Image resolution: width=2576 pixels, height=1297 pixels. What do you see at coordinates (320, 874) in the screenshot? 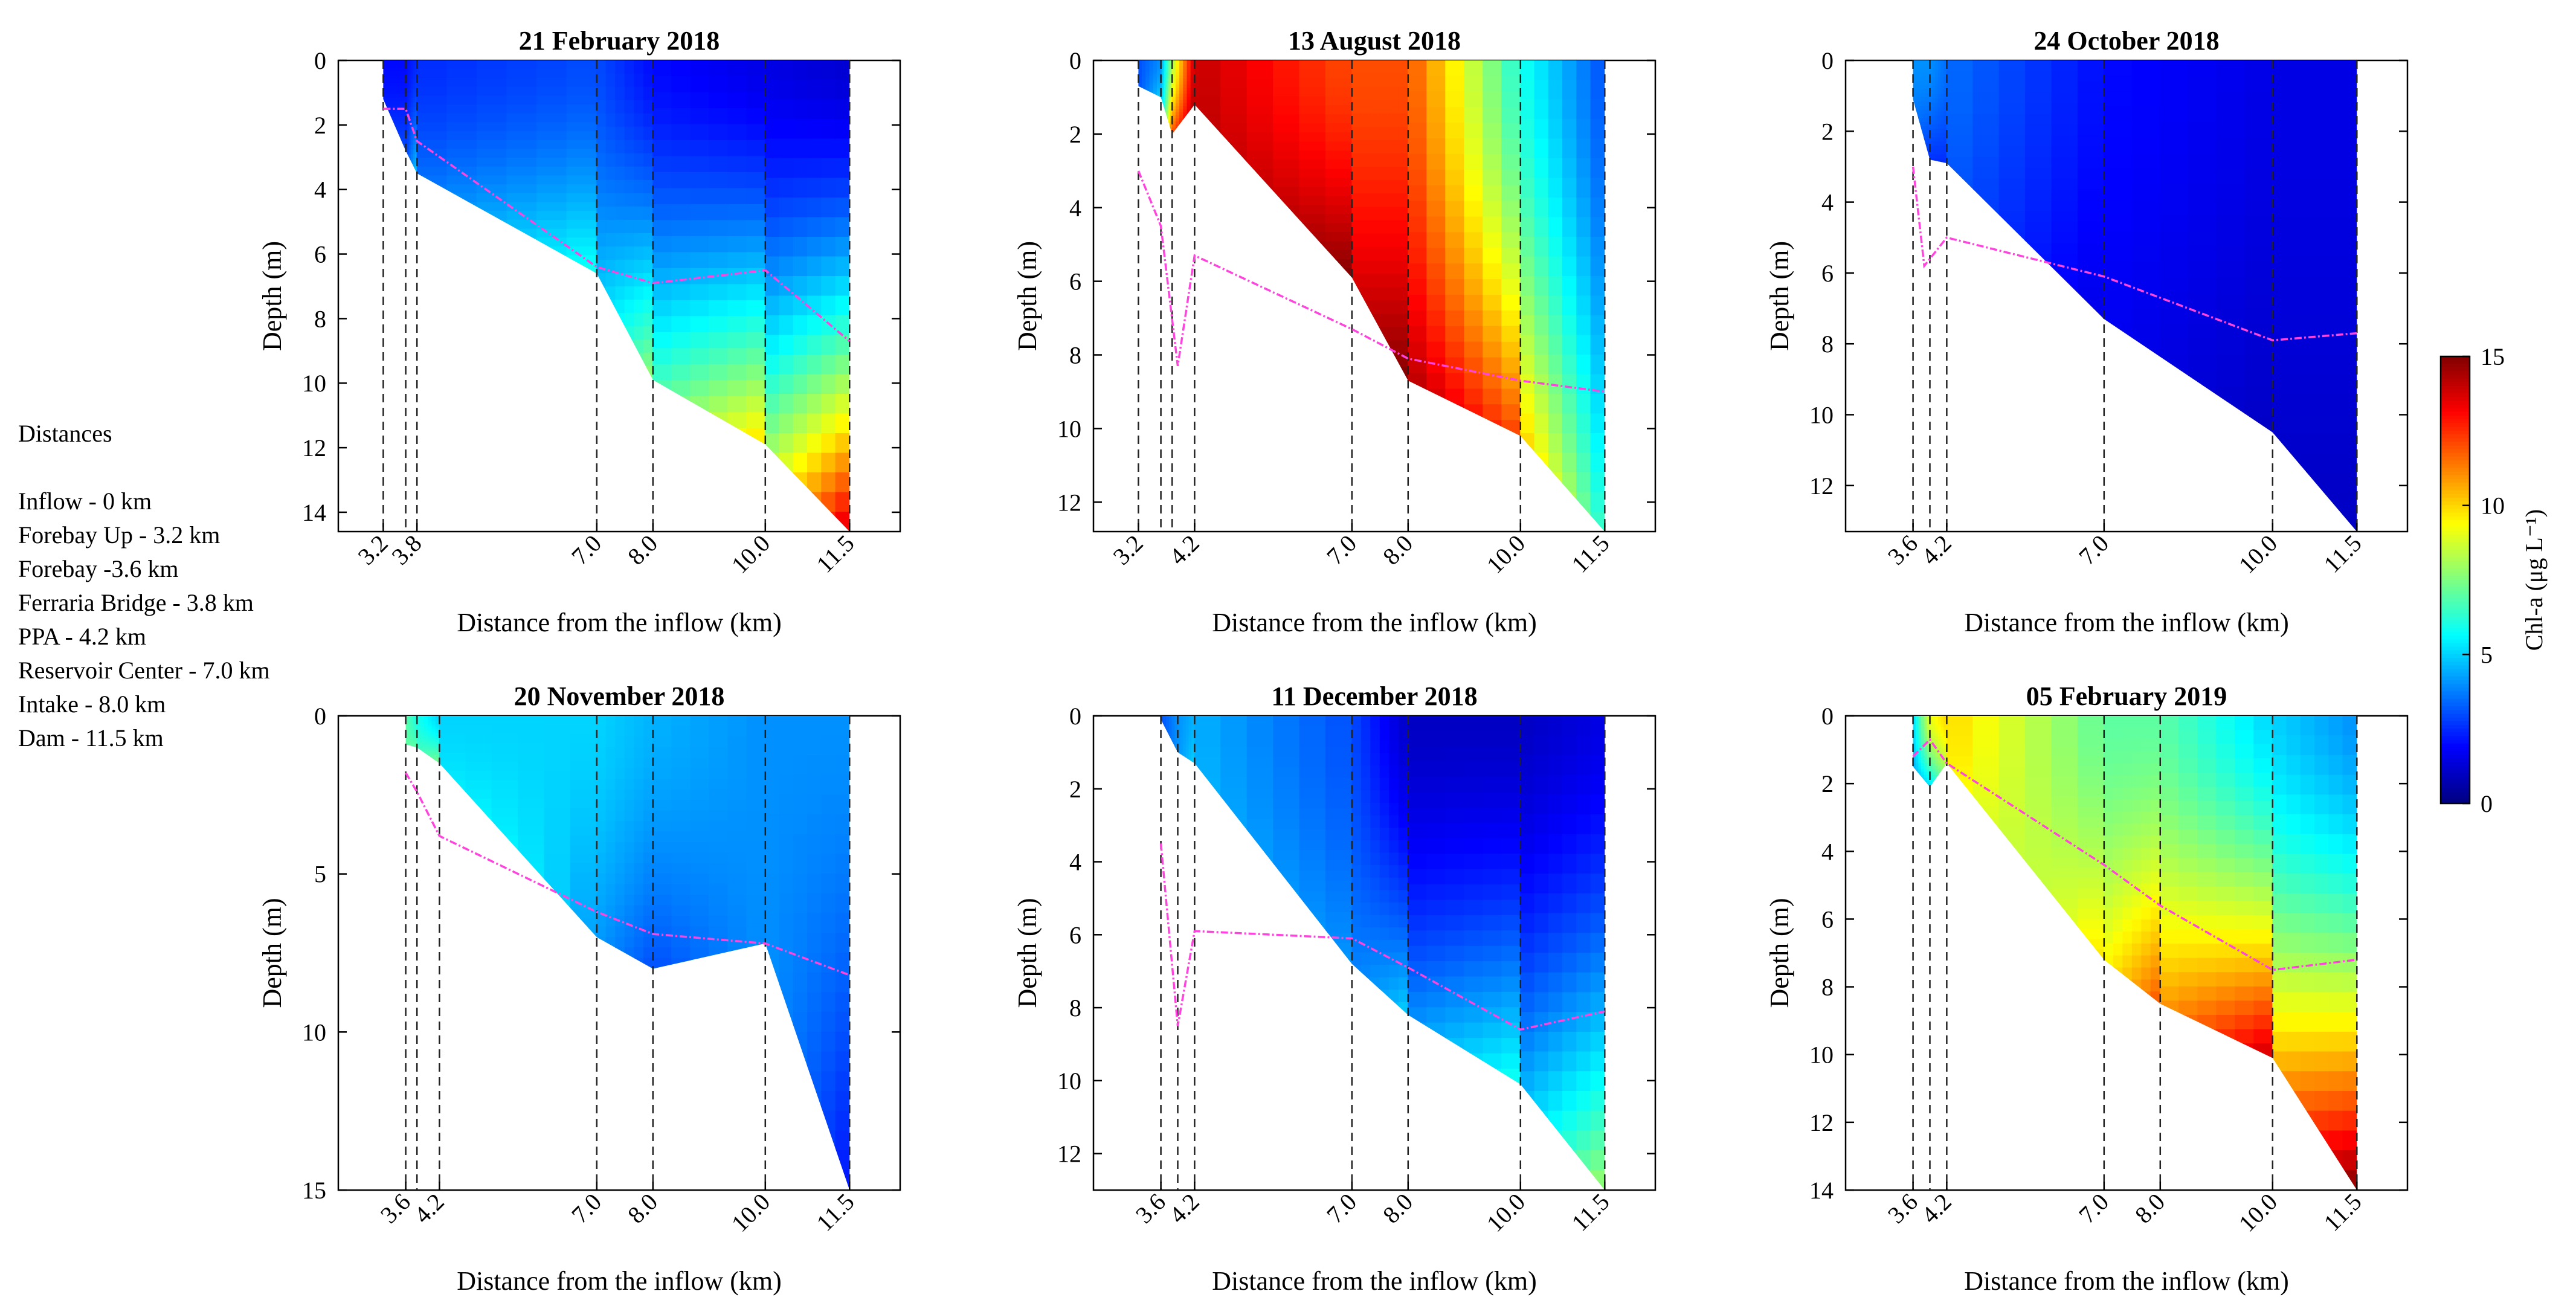
I see `y-tick-label: 5` at bounding box center [320, 874].